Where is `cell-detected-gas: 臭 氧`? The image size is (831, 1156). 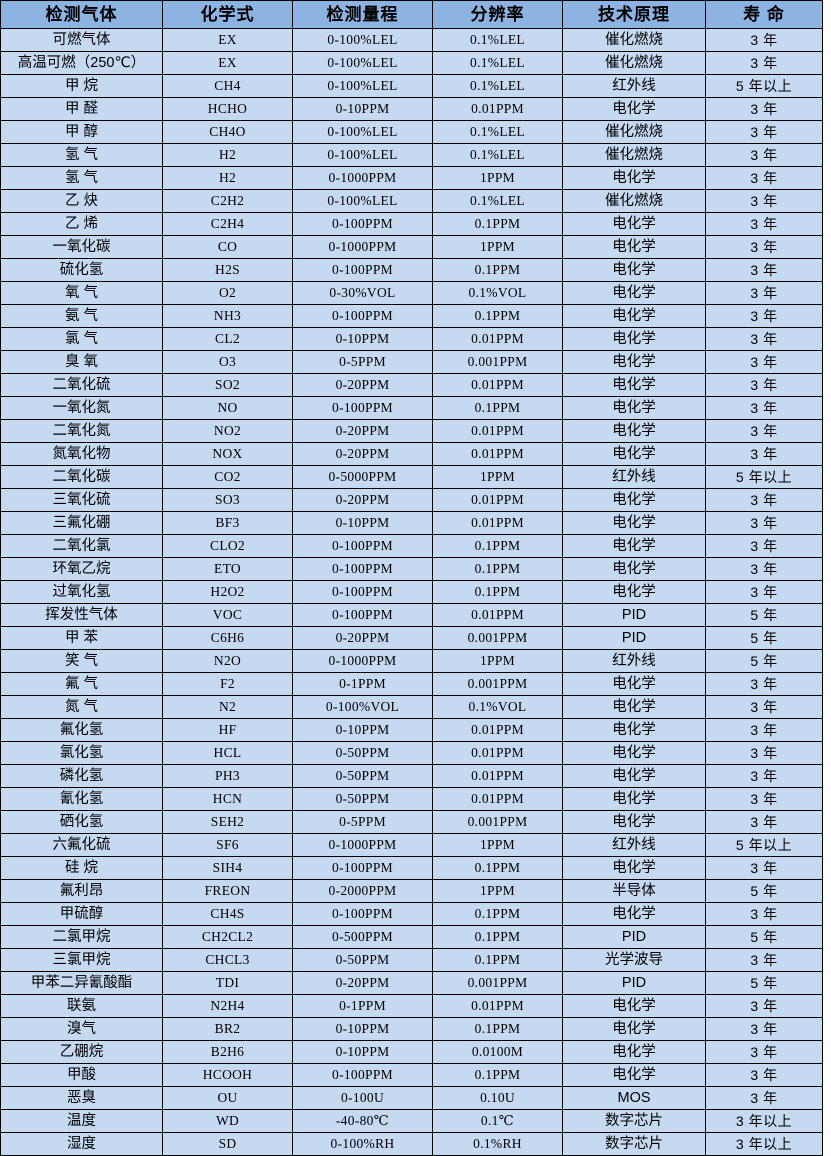
cell-detected-gas: 臭 氧 is located at coordinates (81, 362).